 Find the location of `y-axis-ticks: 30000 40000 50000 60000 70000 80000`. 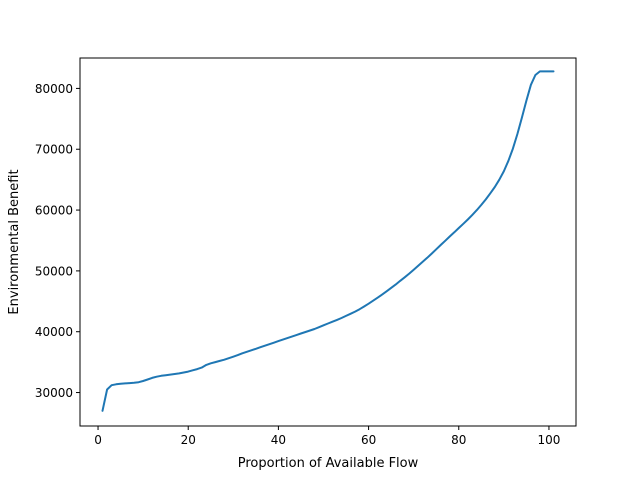

y-axis-ticks: 30000 40000 50000 60000 70000 80000 is located at coordinates (57, 241).